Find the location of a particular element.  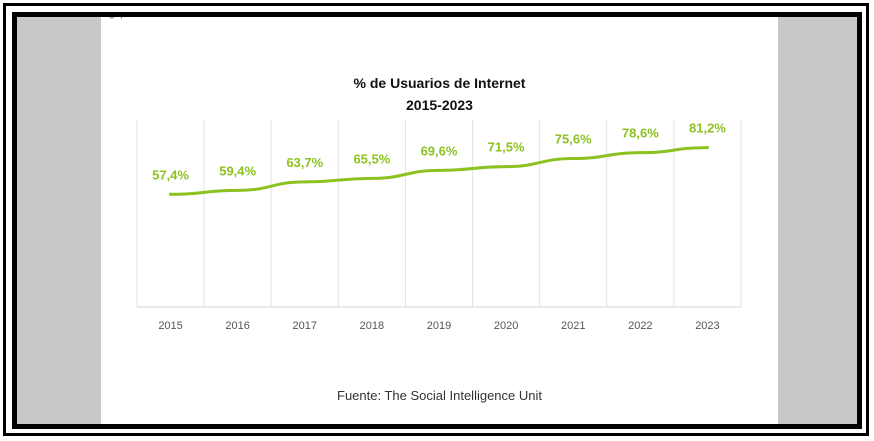

data-label: 57,4% is located at coordinates (170, 174).